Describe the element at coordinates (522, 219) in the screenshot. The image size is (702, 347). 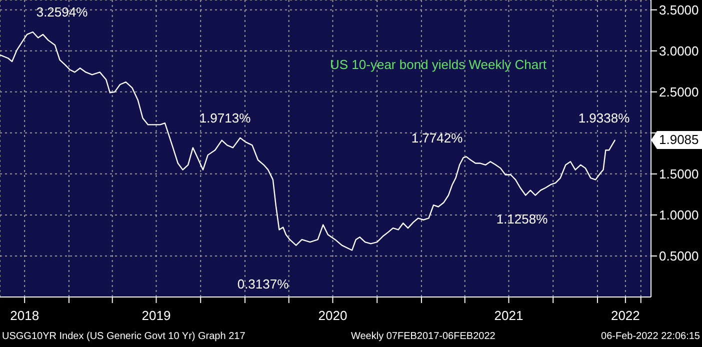
I see `annotation: 1.1258%` at that location.